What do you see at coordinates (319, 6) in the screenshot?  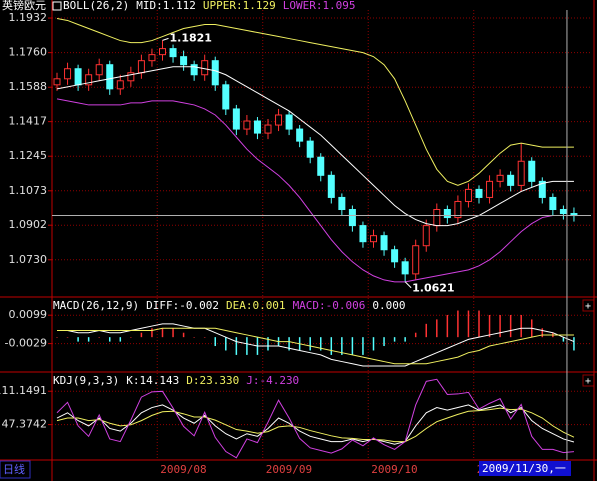 I see `legend-entry: LOWER:1.095` at bounding box center [319, 6].